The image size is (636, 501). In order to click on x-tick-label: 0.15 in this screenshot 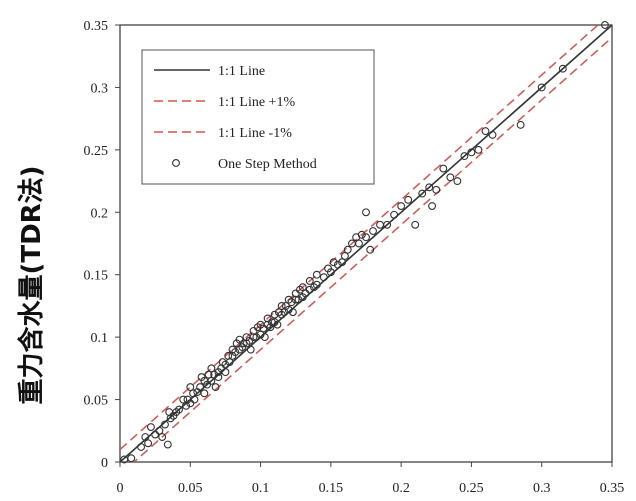, I will do `click(331, 488)`.